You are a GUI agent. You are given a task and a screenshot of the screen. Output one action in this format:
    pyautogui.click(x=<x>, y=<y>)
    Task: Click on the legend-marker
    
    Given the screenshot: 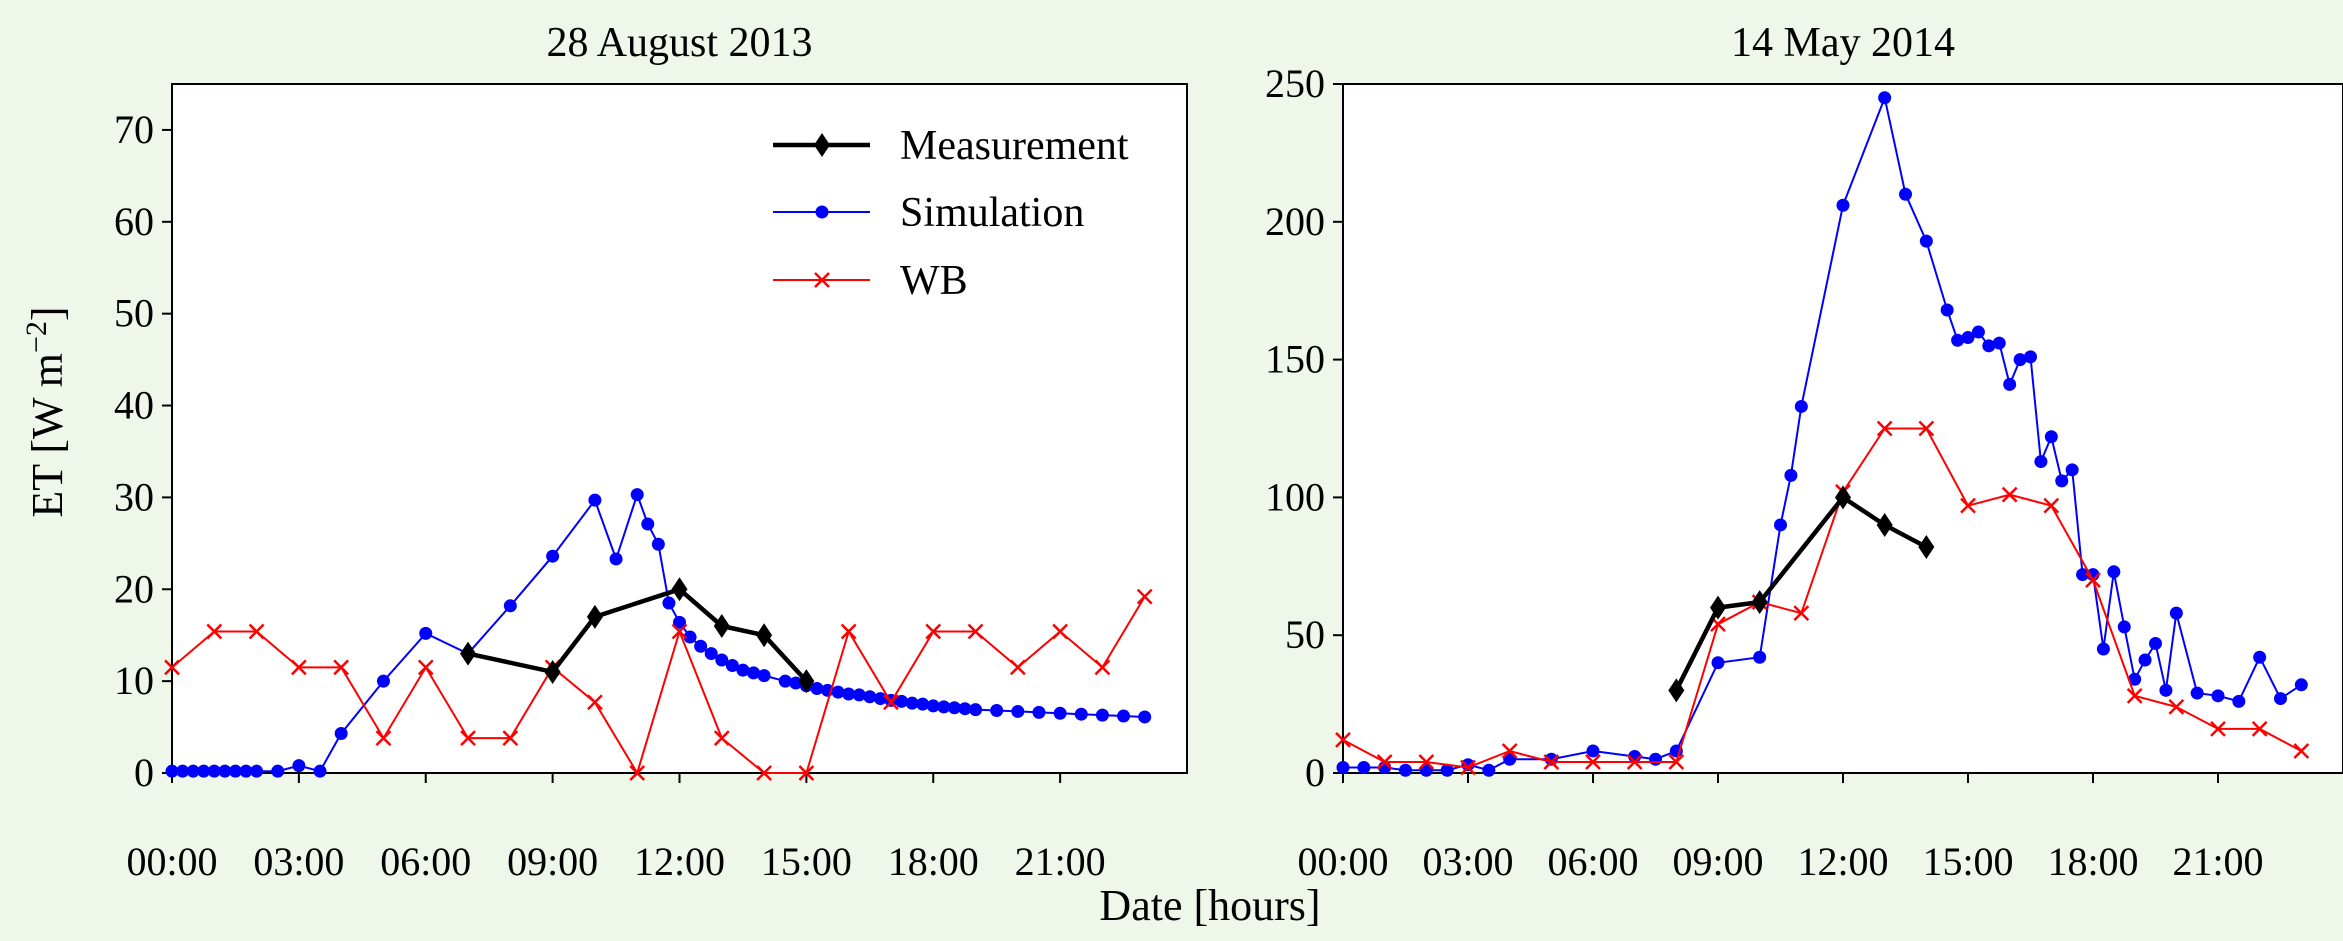 What is the action you would take?
    pyautogui.click(x=822, y=280)
    